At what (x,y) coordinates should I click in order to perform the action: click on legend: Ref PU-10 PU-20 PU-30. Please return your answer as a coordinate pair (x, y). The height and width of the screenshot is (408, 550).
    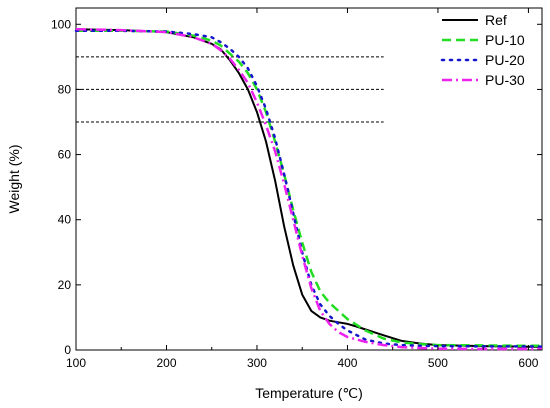
    Looking at the image, I should click on (482, 50).